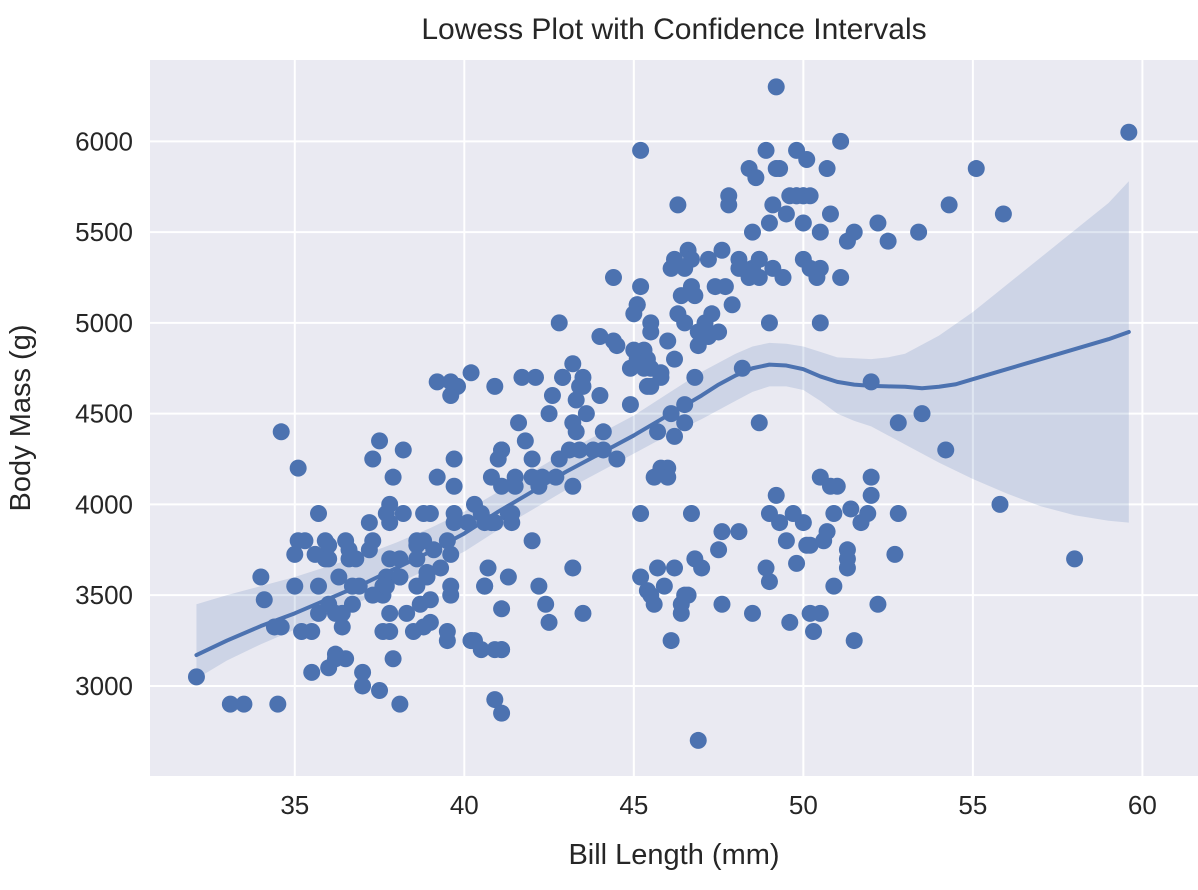  What do you see at coordinates (104, 141) in the screenshot?
I see `y-tick-label: 6000` at bounding box center [104, 141].